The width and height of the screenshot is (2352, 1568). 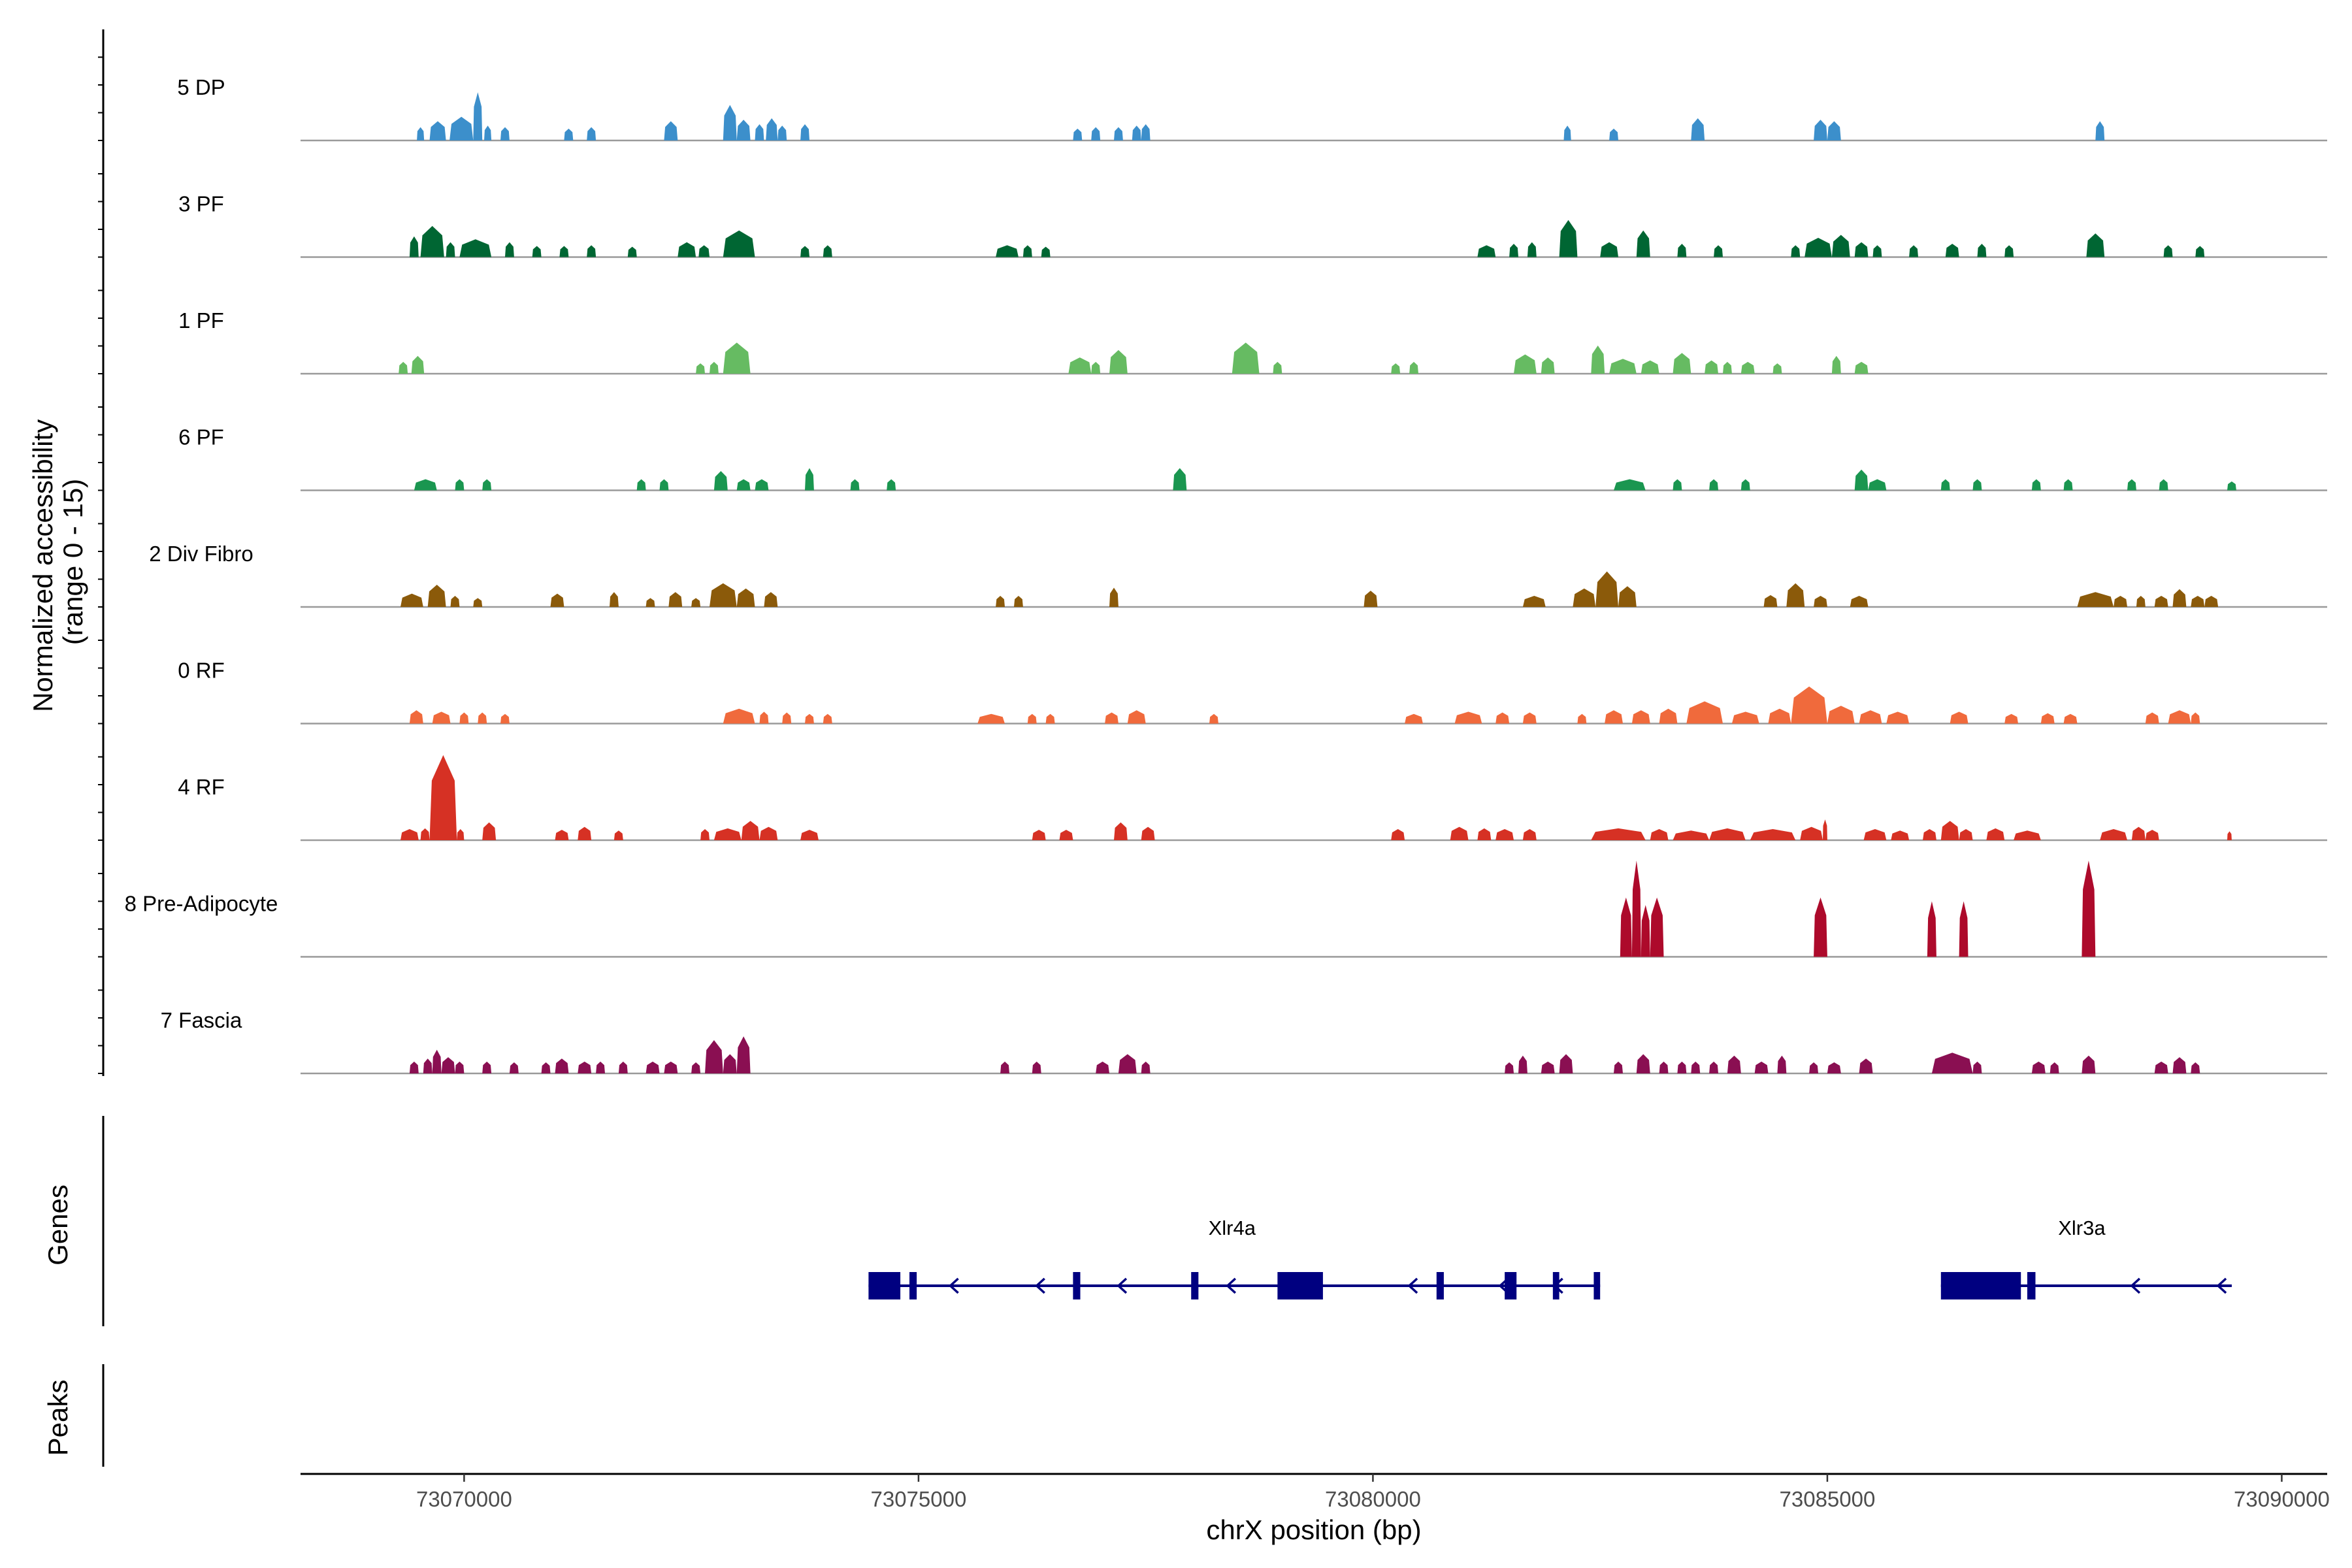 What do you see at coordinates (57, 1418) in the screenshot?
I see `peaks-track-label: Peaks` at bounding box center [57, 1418].